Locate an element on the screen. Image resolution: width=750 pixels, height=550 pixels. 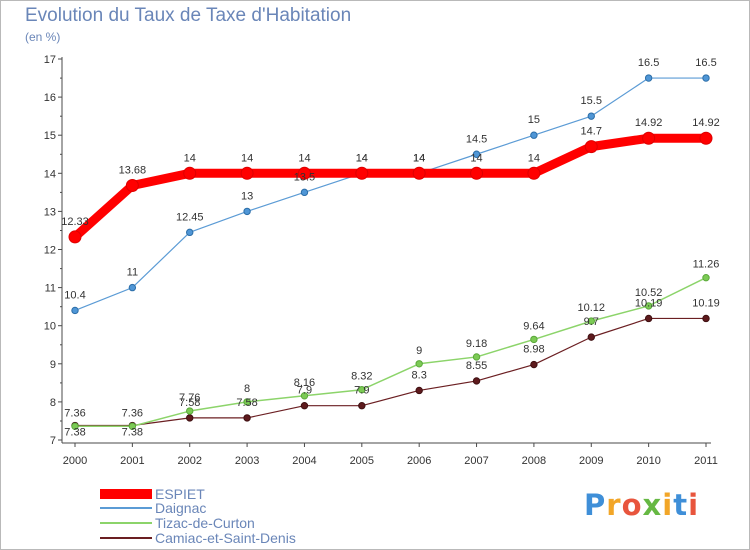
y-tick-label: 15 is located at coordinates (50, 136).